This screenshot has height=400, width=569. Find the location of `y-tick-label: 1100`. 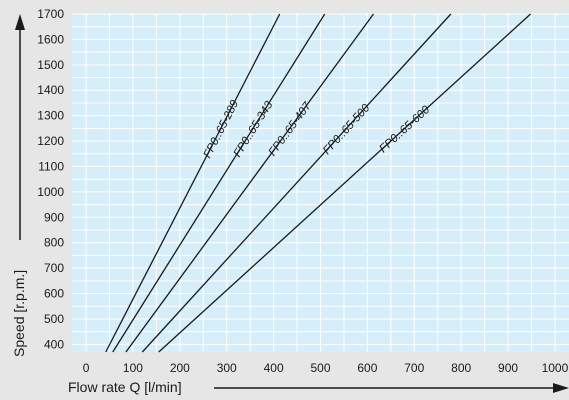

y-tick-label: 1100 is located at coordinates (51, 166).